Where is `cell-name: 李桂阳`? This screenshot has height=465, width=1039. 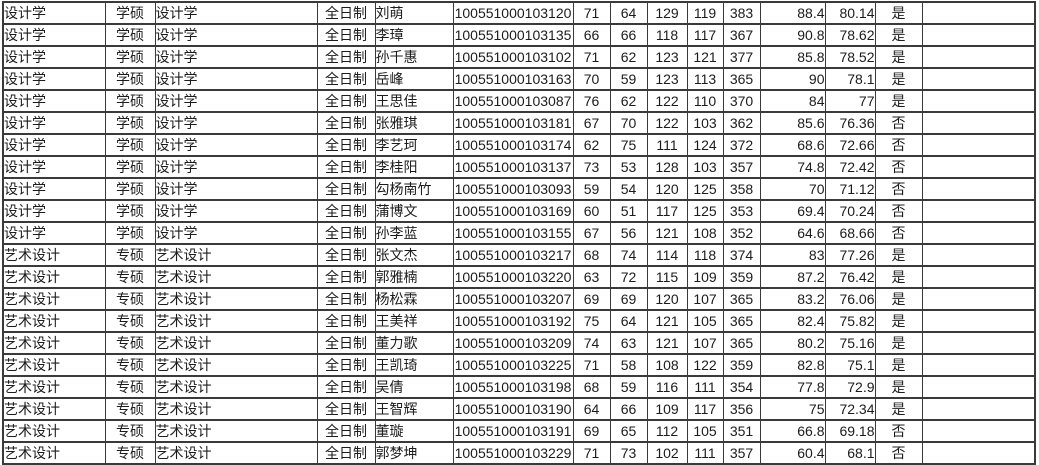 cell-name: 李桂阳 is located at coordinates (414, 167).